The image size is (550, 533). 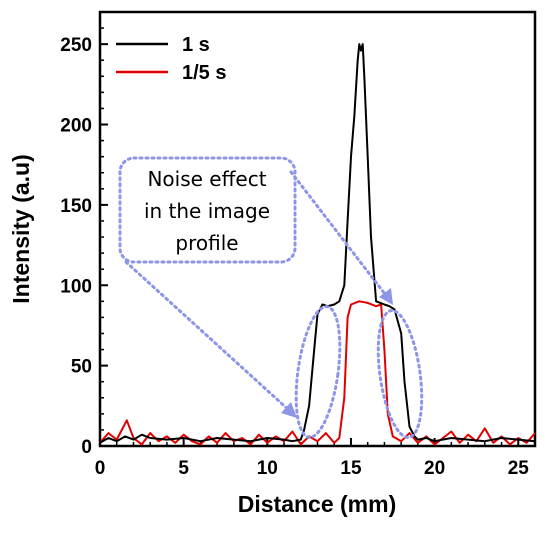 What do you see at coordinates (76, 286) in the screenshot?
I see `y-tick-label: 100` at bounding box center [76, 286].